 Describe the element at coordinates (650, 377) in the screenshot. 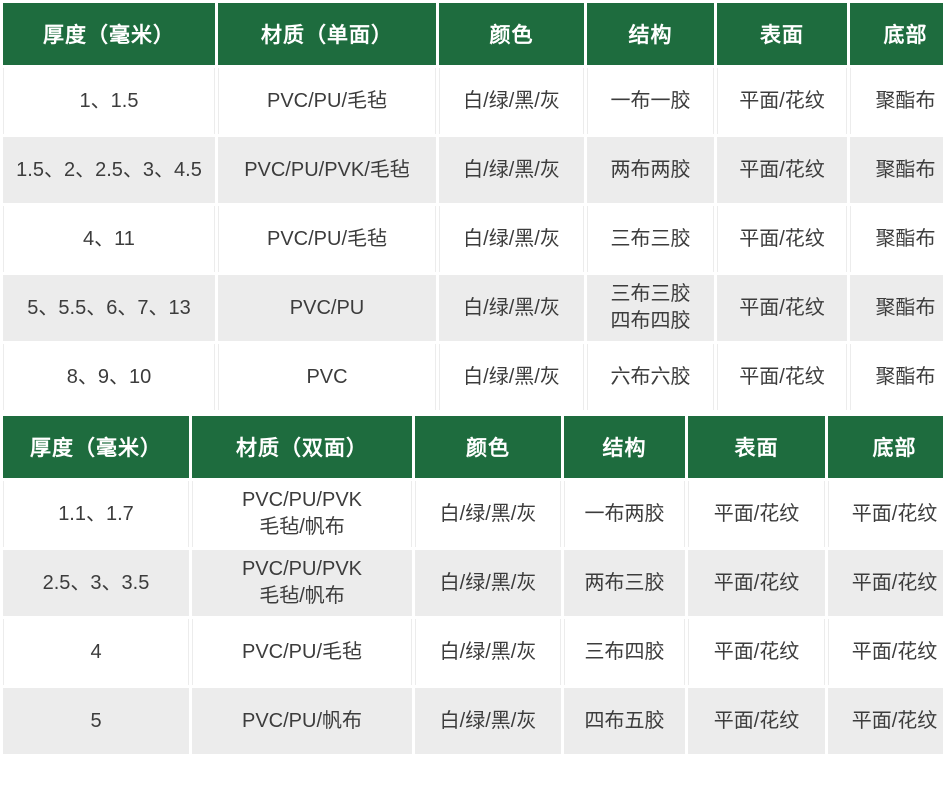

I see `table-cell: 六布六胶` at that location.